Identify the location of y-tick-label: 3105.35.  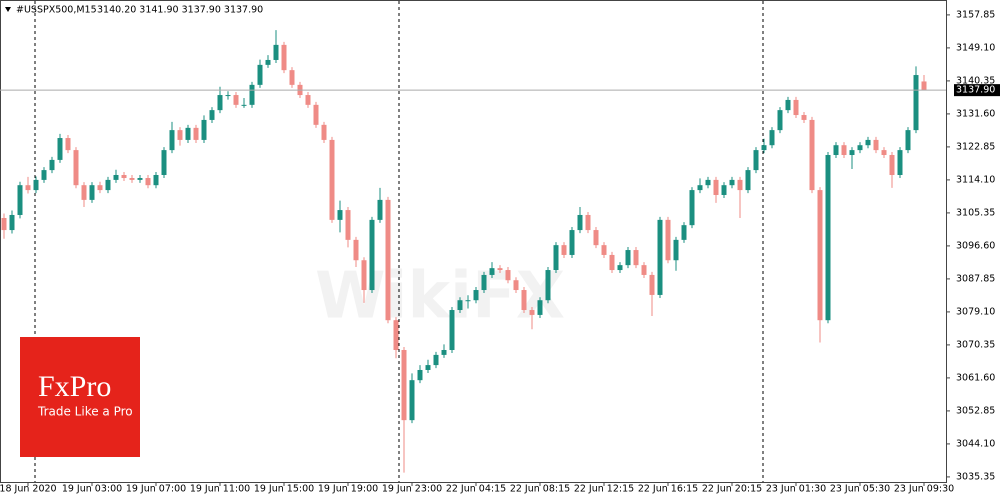
(975, 212).